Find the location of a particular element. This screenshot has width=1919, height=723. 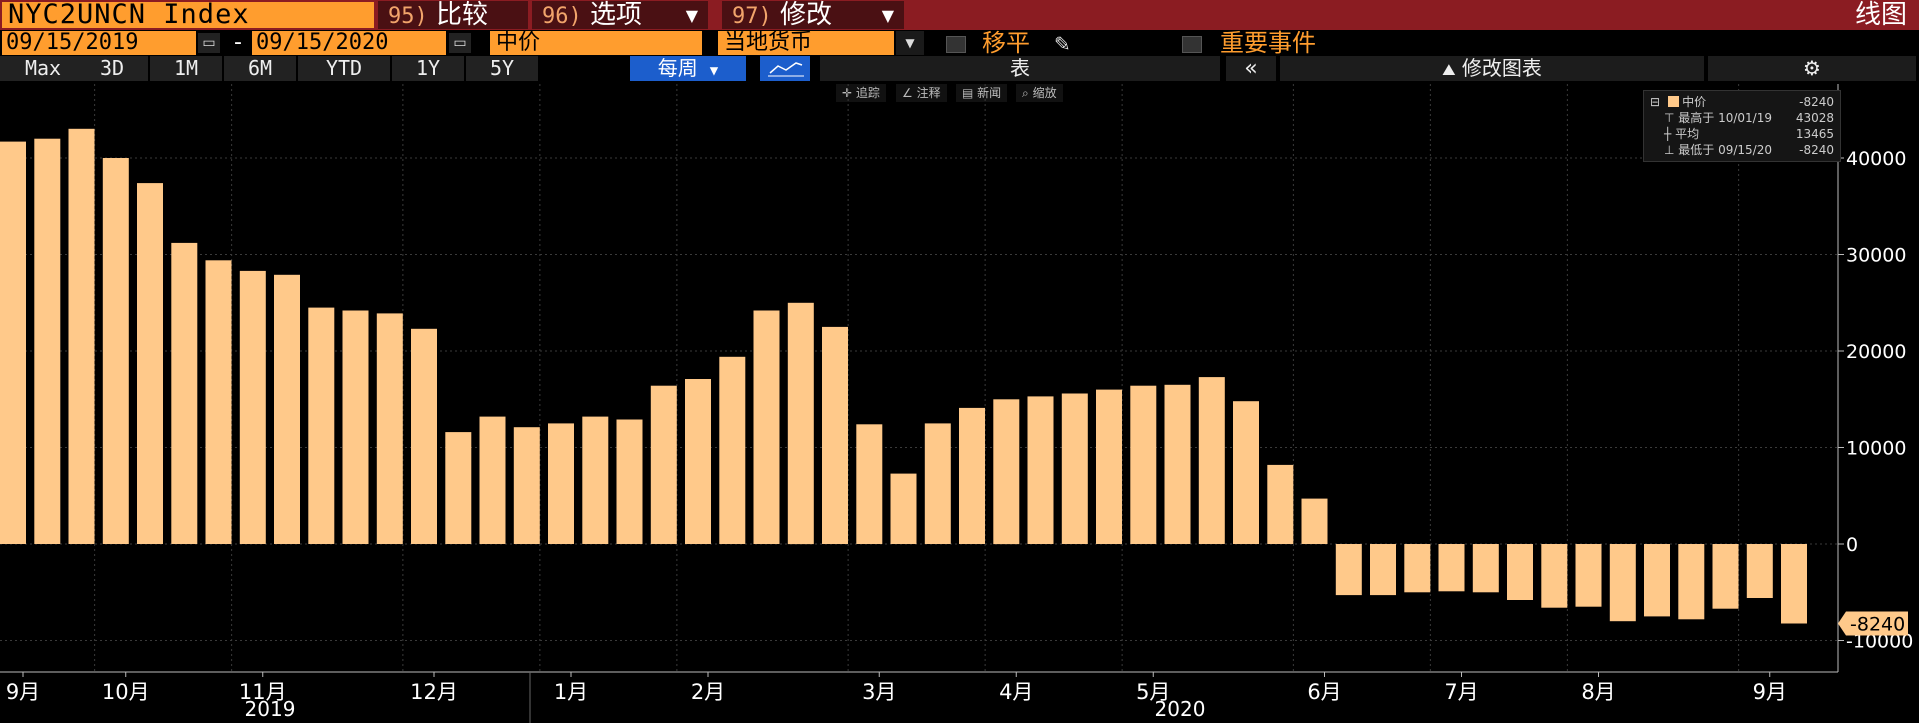

security-field: NYC2UNCN Index is located at coordinates (188, 14).